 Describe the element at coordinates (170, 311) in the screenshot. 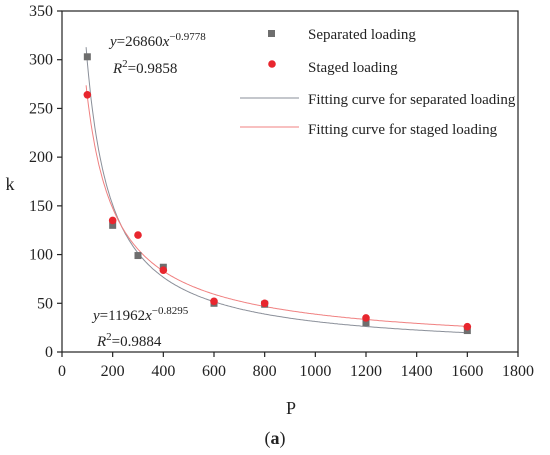

I see `eq2-exp: −0.8295` at that location.